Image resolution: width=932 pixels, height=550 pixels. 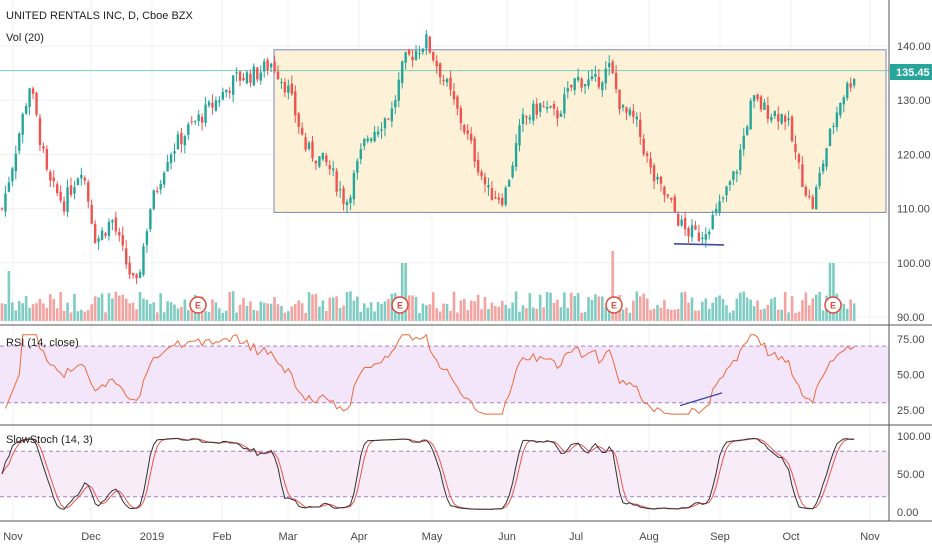 I want to click on rsi-layer, so click(x=444, y=374).